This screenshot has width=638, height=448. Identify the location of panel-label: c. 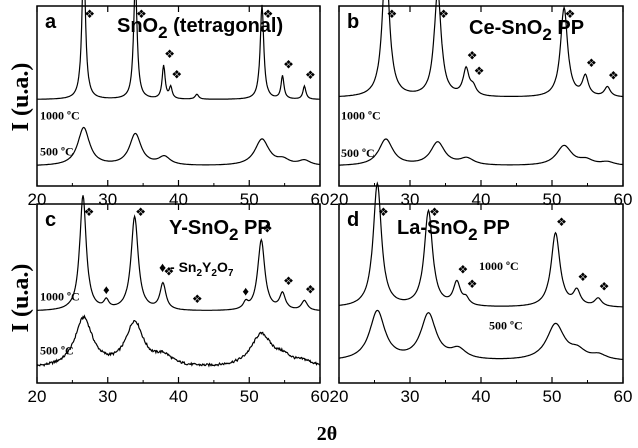
(50, 220).